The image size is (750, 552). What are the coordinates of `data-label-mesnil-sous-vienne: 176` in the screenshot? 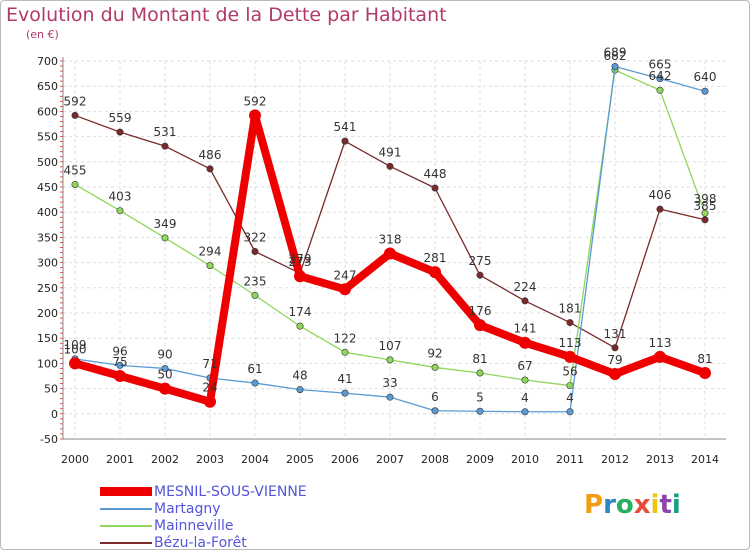 It's located at (480, 311).